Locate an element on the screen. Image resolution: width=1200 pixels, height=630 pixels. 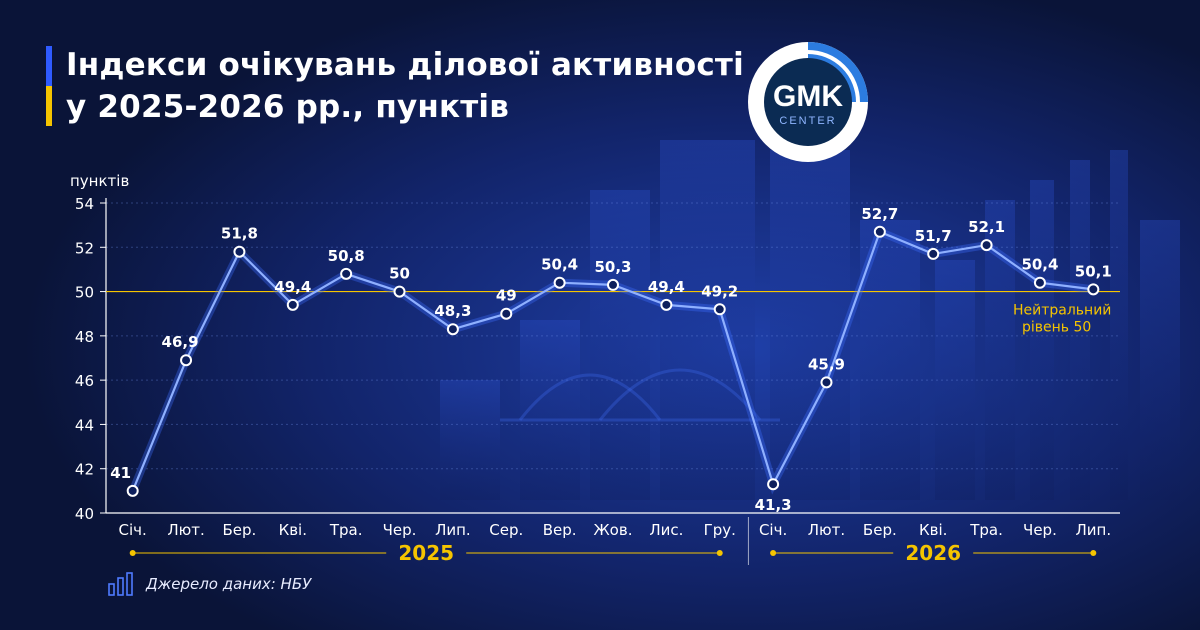
title-accent is located at coordinates (49, 86).